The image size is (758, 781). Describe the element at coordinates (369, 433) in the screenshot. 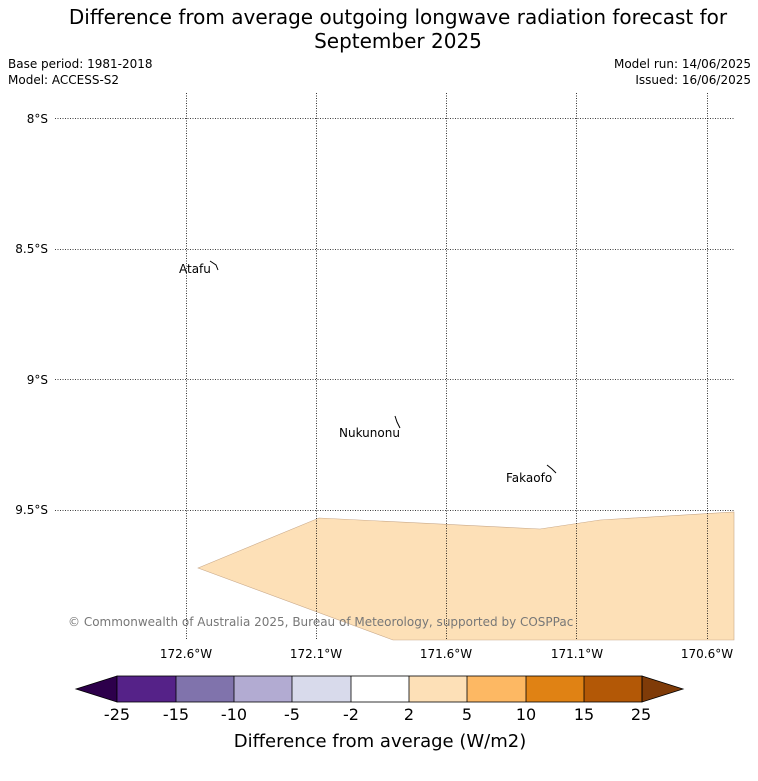

I see `place-label-nukunonu: Nukunonu` at that location.